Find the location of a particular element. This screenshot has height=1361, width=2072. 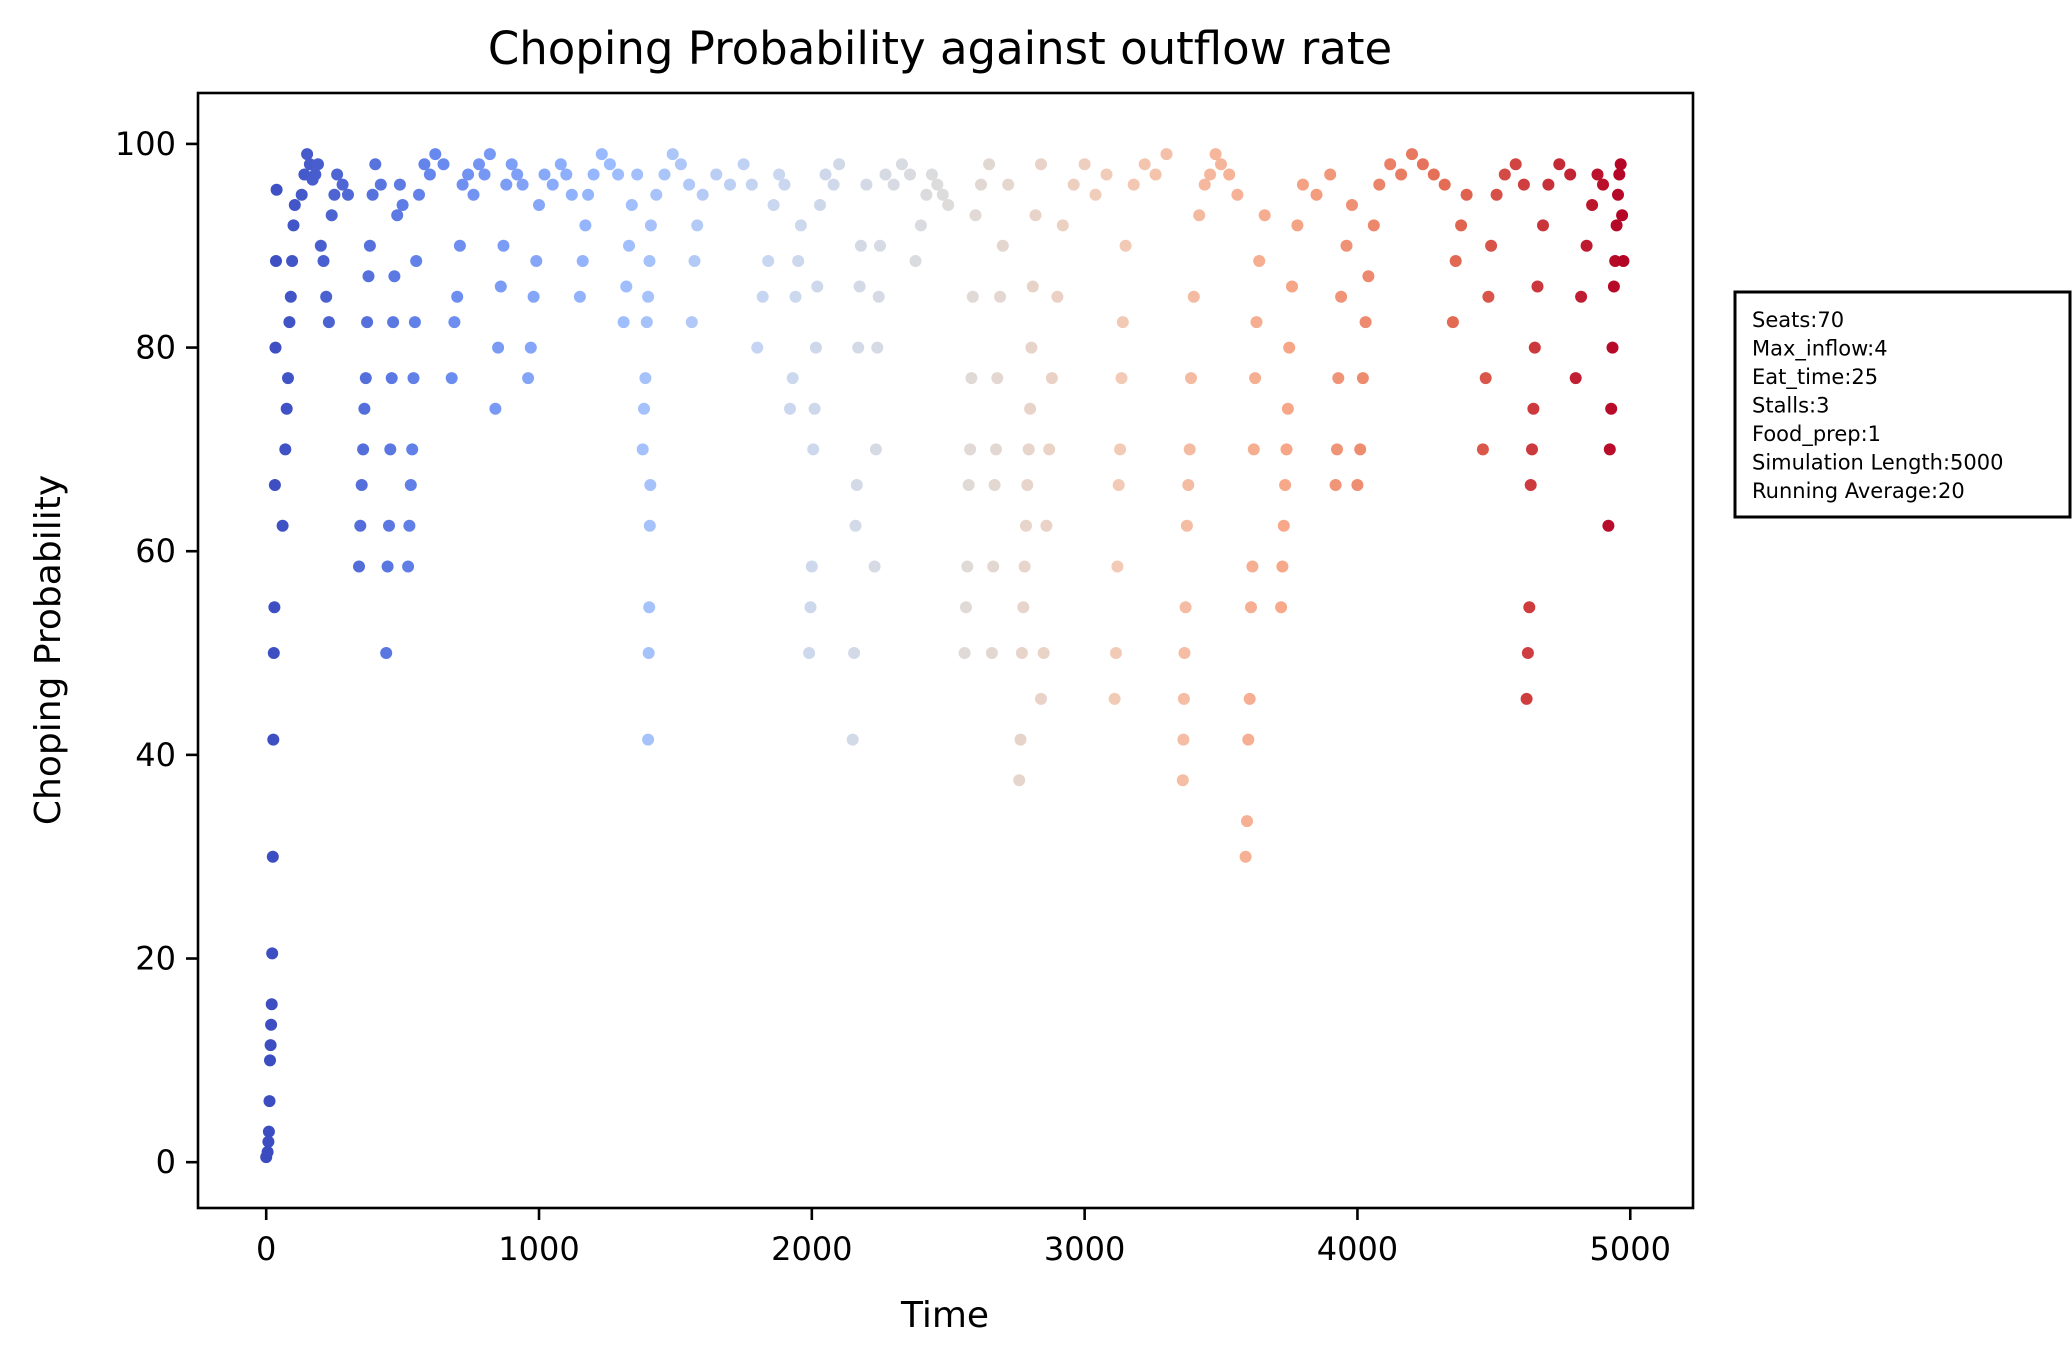

y-axis-ticks: 0 20 40 60 80 100 is located at coordinates (156, 653).